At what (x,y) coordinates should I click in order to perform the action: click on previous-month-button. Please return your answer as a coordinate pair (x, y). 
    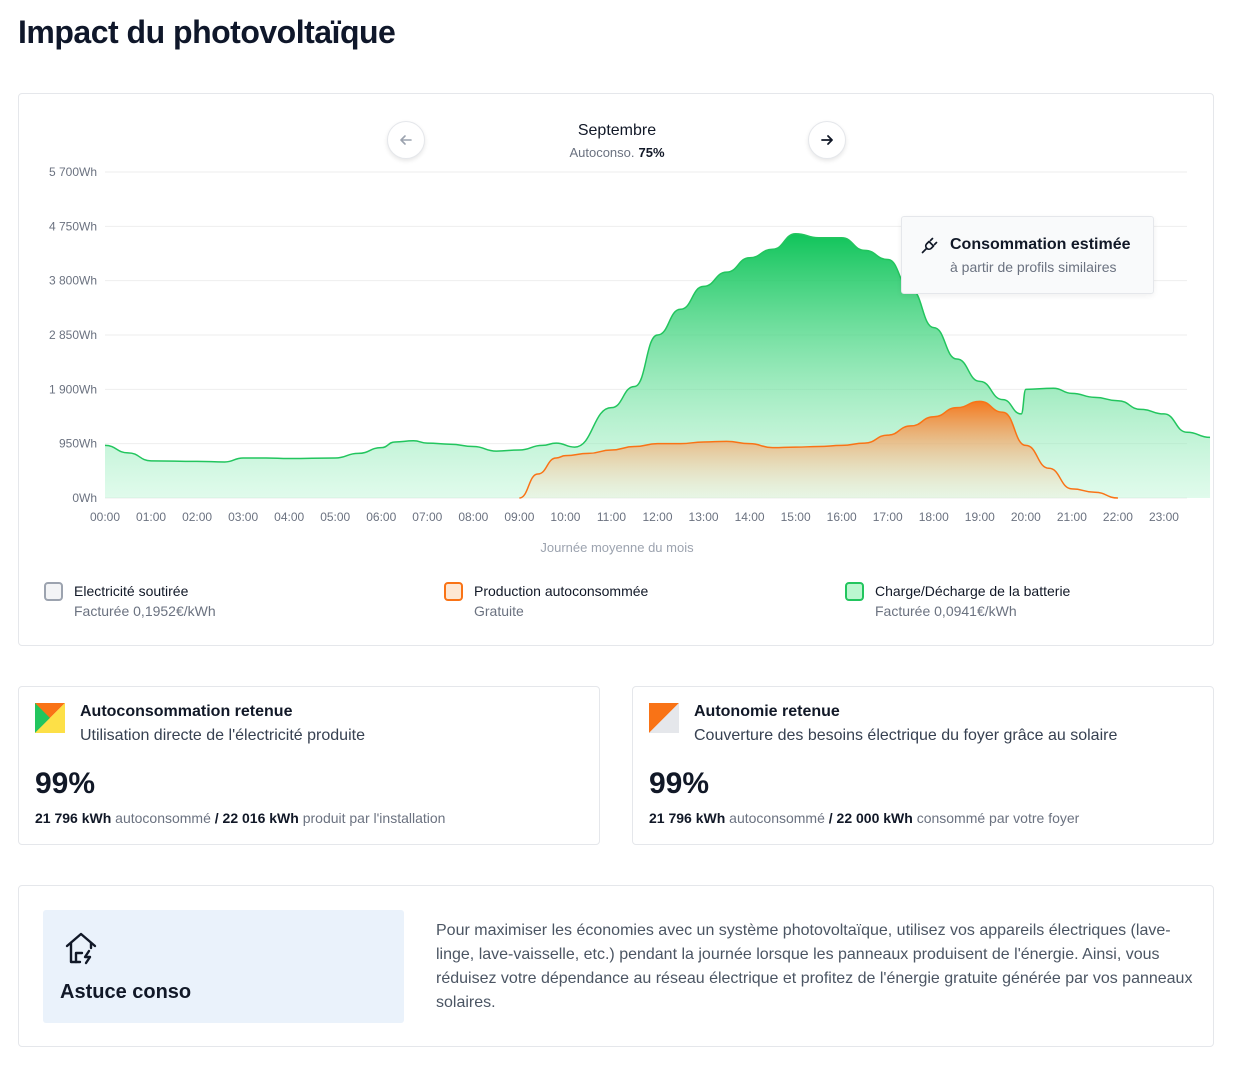
    Looking at the image, I should click on (406, 140).